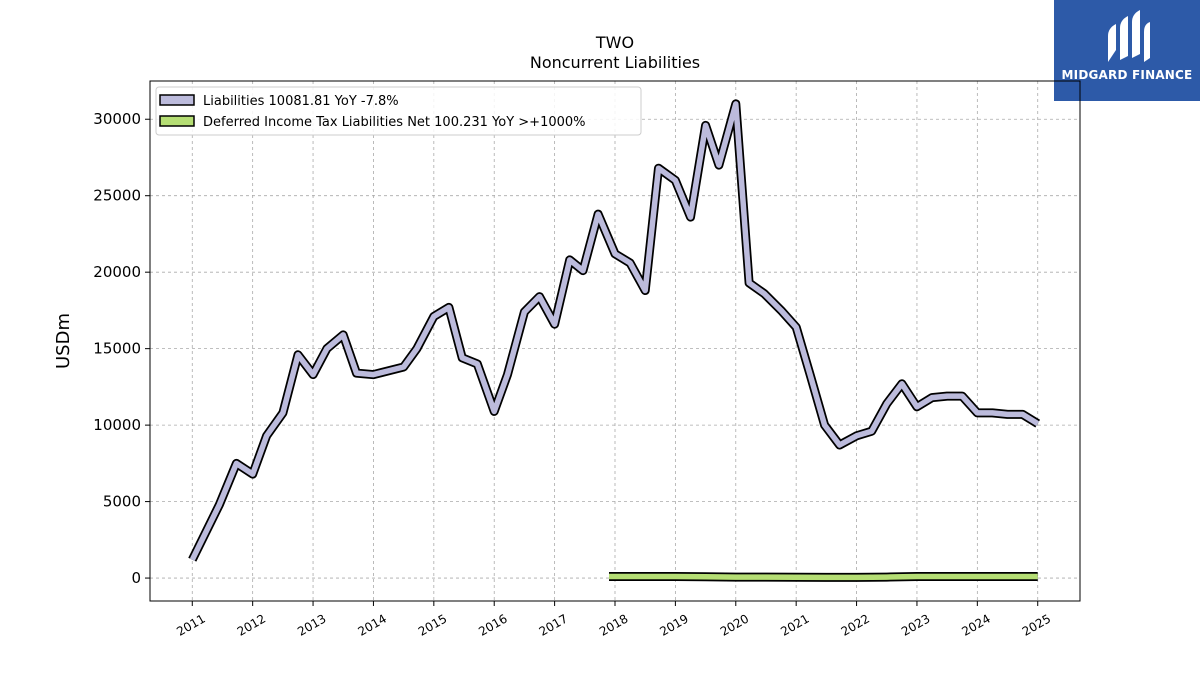 The image size is (1200, 675). I want to click on x-tick-label: 2012, so click(251, 624).